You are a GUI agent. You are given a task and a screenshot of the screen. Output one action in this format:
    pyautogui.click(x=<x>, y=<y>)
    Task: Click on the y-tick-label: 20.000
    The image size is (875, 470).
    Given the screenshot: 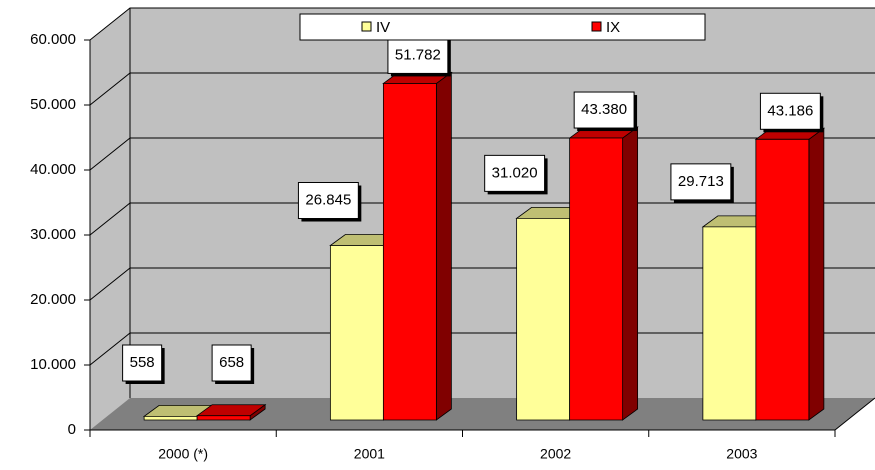 What is the action you would take?
    pyautogui.click(x=53, y=299)
    